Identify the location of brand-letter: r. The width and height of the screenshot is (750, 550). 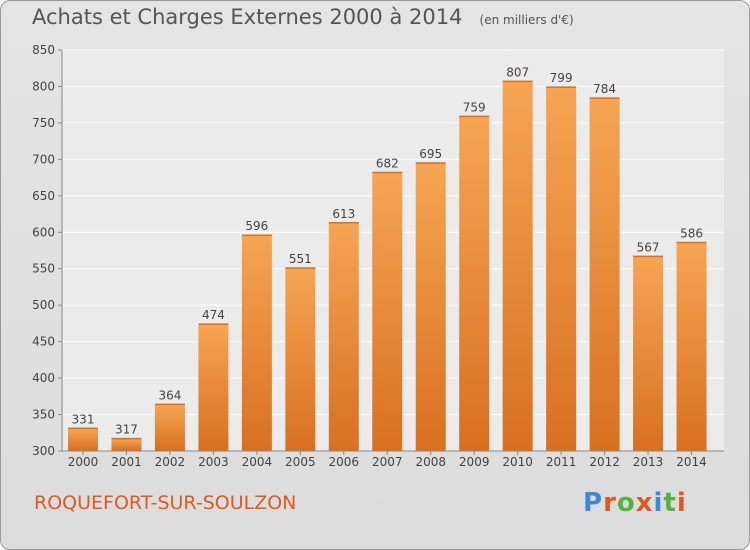
(610, 503).